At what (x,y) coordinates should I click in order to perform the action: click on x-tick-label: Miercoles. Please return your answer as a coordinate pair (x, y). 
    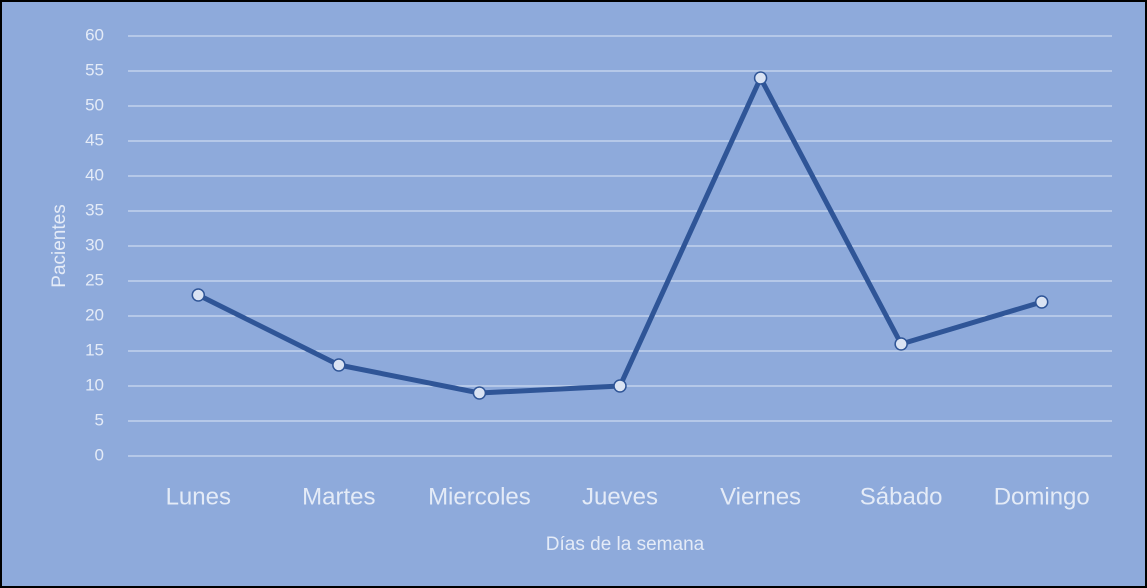
    Looking at the image, I should click on (479, 496).